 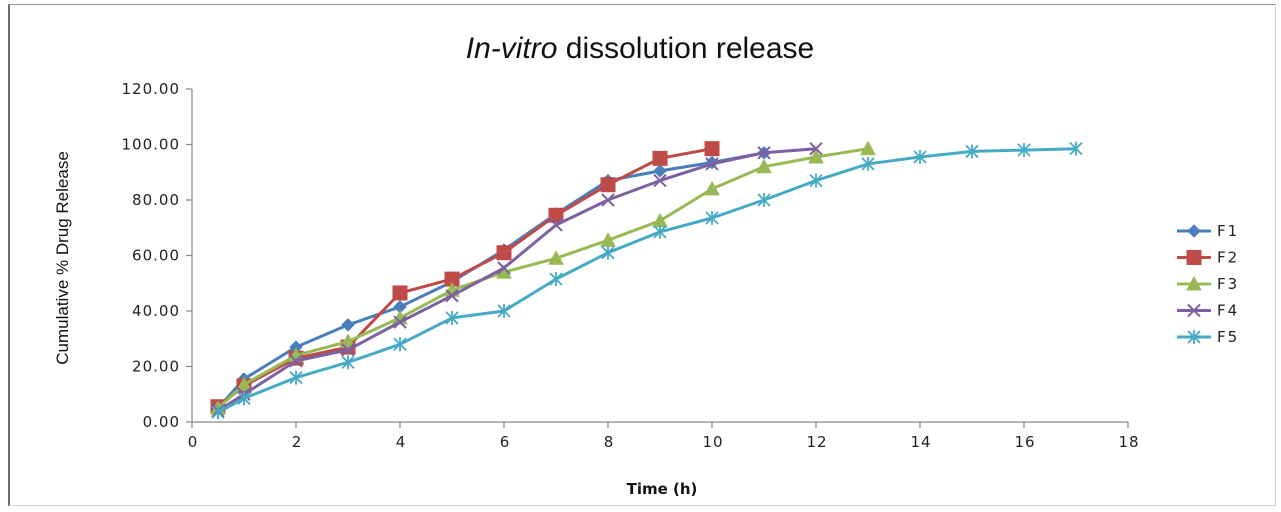 I want to click on y-tick-label: 40.00, so click(x=156, y=311).